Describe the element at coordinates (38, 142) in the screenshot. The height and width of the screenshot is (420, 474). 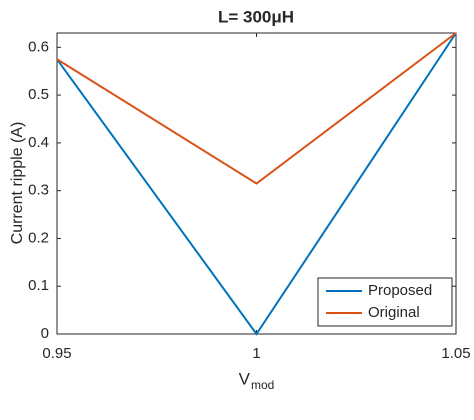
I see `y-tick-label: 0.4` at that location.